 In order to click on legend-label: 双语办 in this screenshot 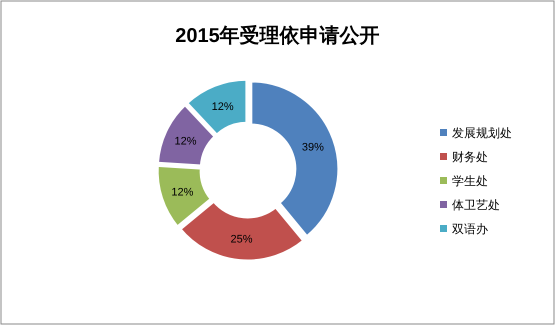, I will do `click(470, 229)`.